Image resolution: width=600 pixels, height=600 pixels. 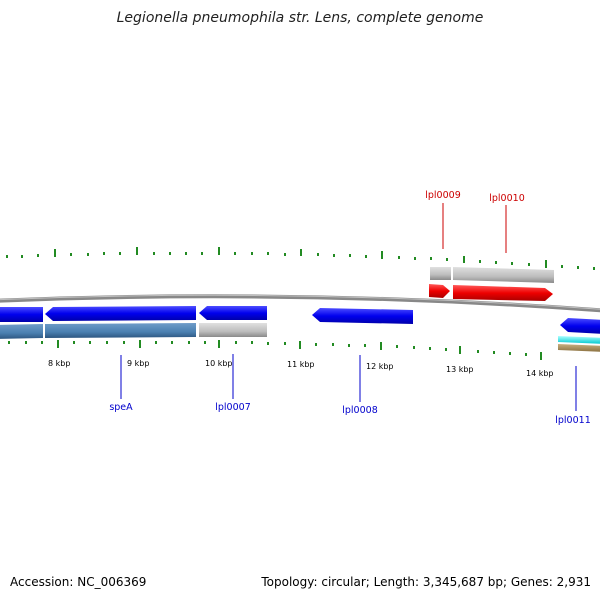 I want to click on gene-lpl0007-arrow, so click(x=233, y=313).